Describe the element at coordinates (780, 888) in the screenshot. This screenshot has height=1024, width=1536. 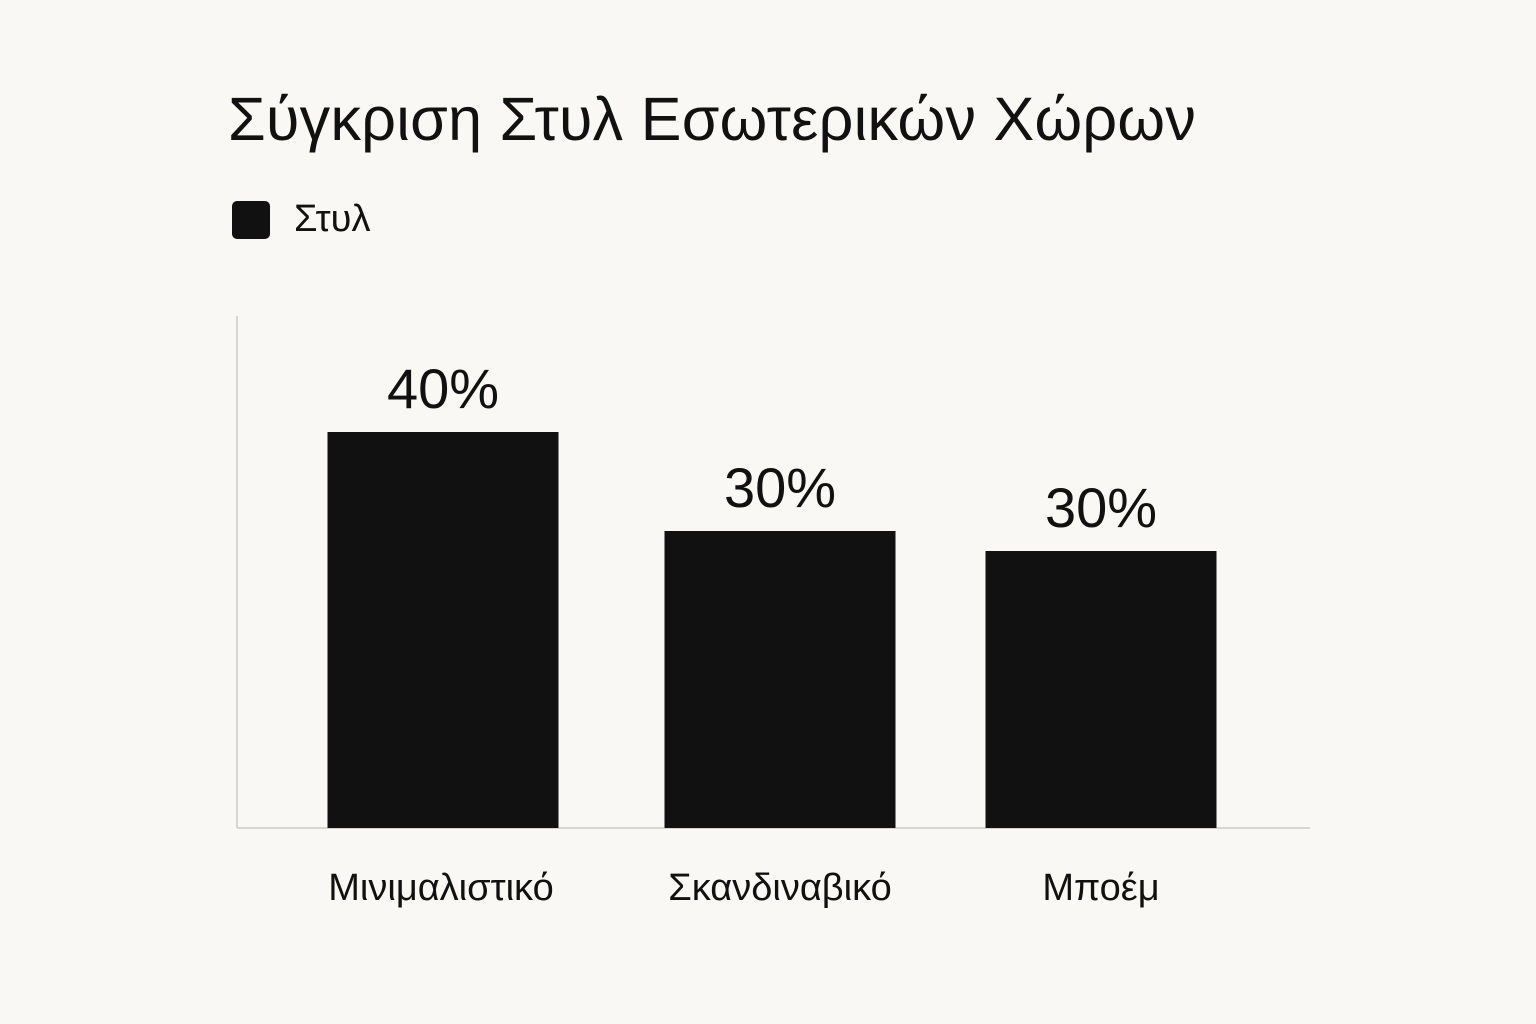
I see `x-tick-label: Σκανδιναβικό` at that location.